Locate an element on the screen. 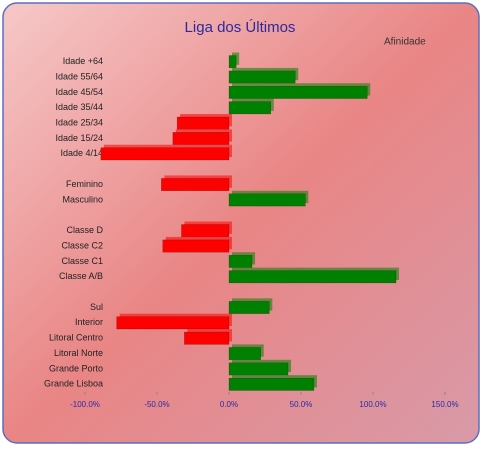  chart-title: Liga dos Últimos is located at coordinates (240, 27).